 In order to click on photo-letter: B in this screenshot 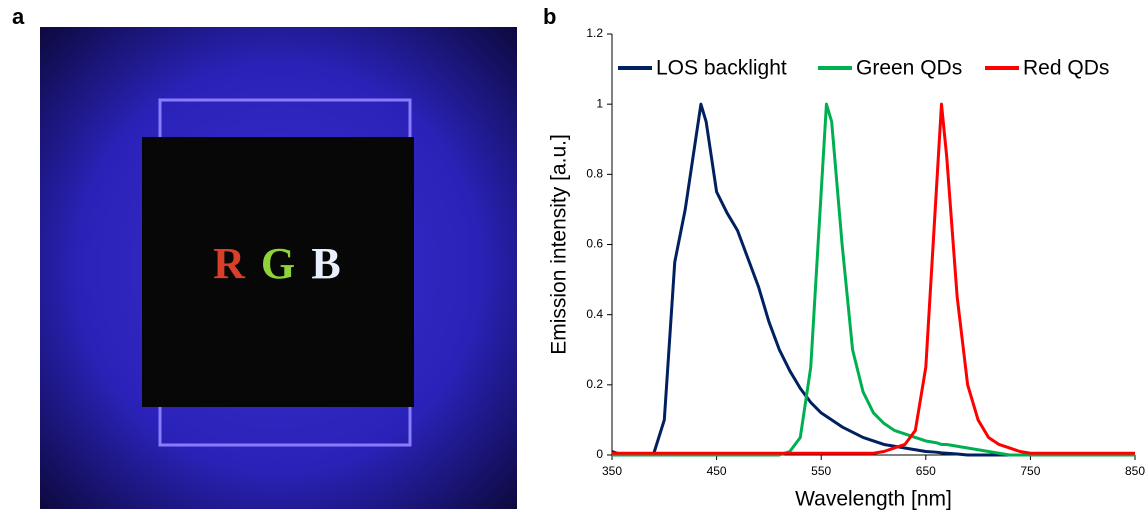, I will do `click(325, 263)`.